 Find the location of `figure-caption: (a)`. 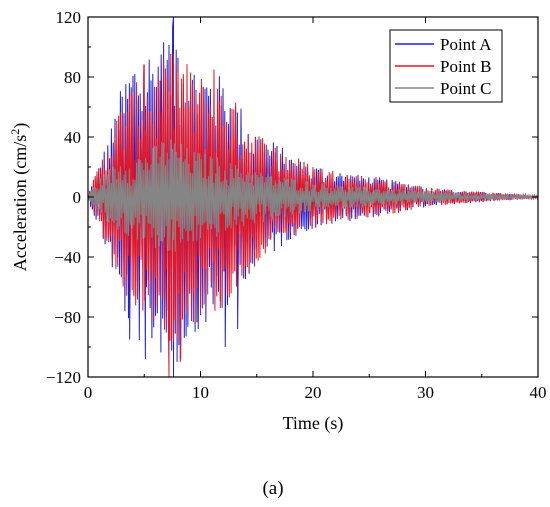

figure-caption: (a) is located at coordinates (272, 488).